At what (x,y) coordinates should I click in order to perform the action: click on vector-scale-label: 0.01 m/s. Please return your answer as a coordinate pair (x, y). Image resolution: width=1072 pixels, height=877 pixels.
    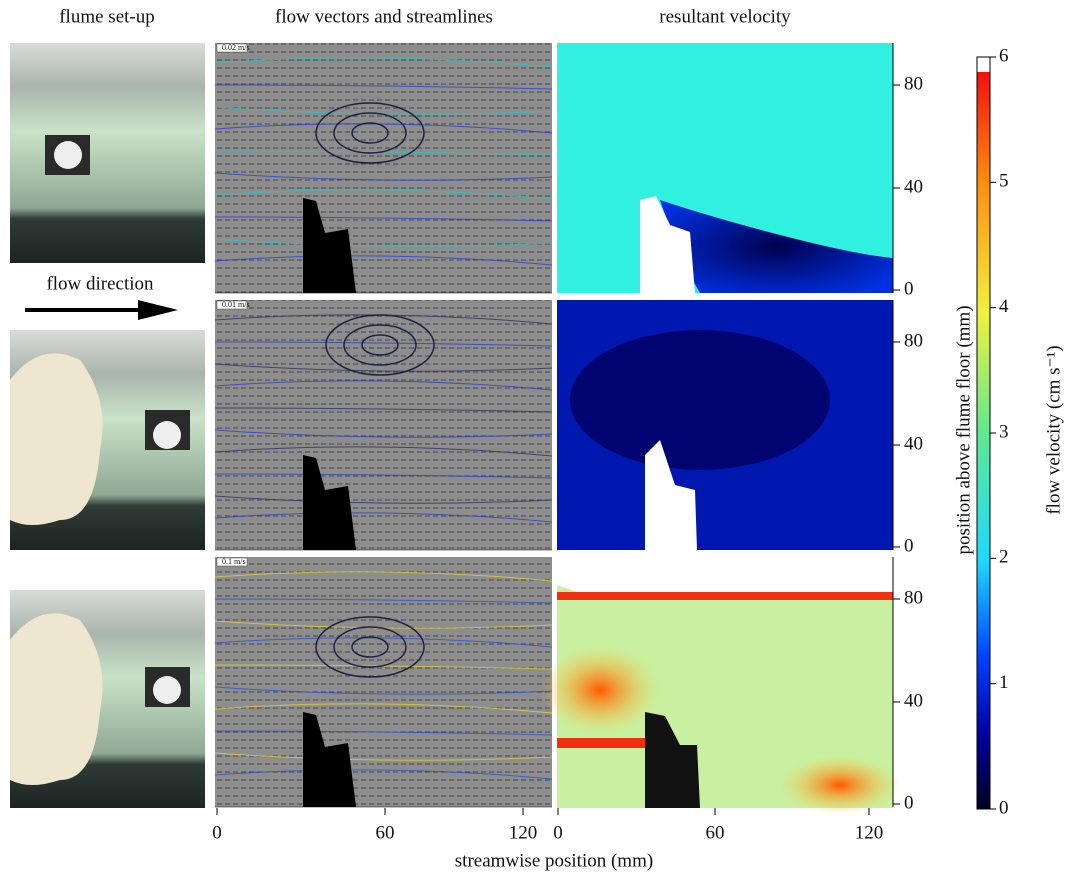
    Looking at the image, I should click on (236, 304).